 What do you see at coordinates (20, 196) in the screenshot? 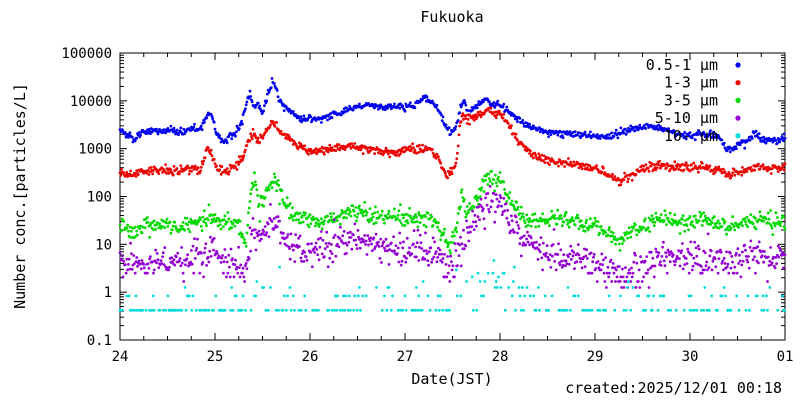
I see `y-axis-label: Number conc.[particles/L]` at bounding box center [20, 196].